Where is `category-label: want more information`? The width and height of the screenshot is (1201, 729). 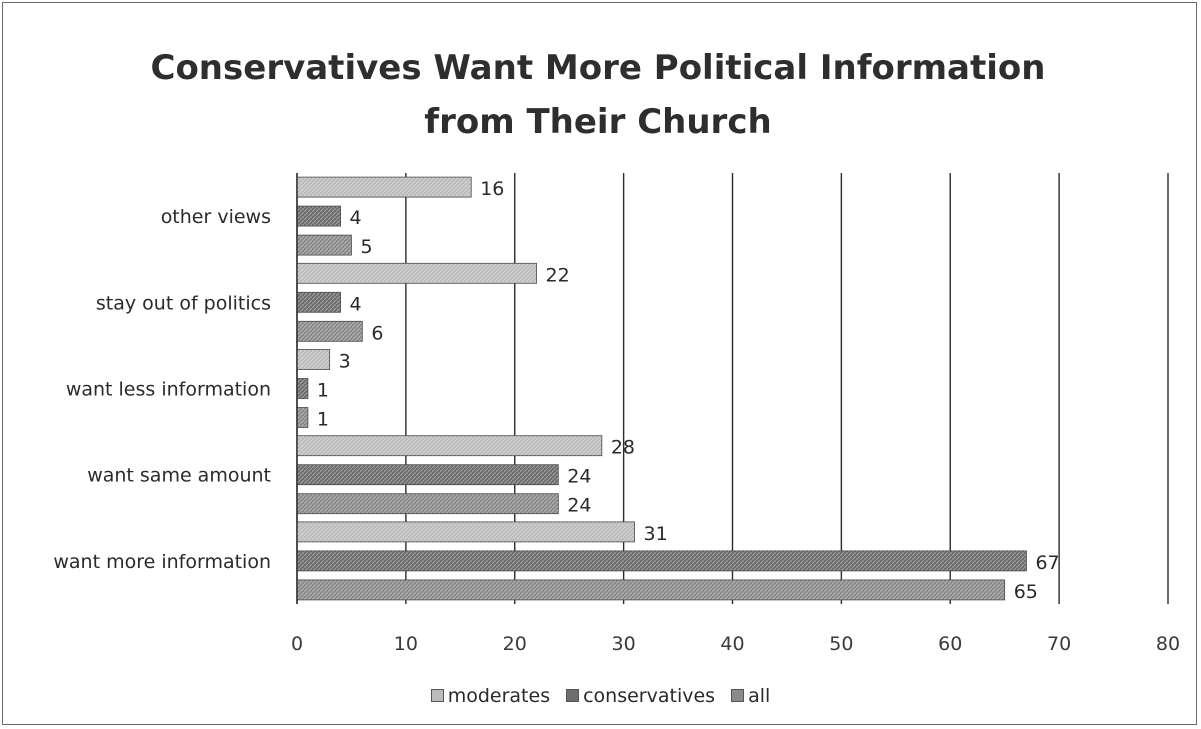
category-label: want more information is located at coordinates (162, 562).